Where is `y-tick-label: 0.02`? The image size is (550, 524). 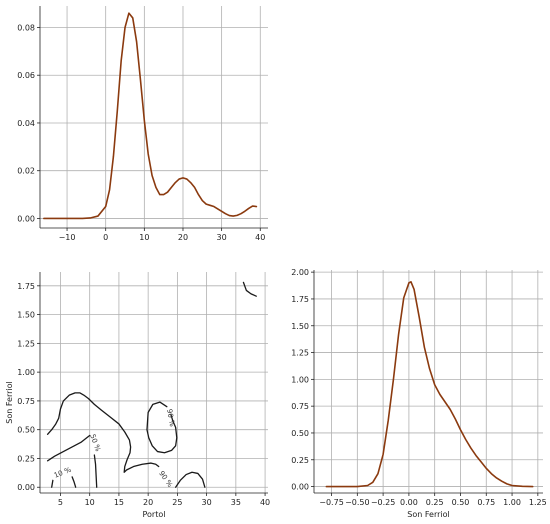
y-tick-label: 0.02 is located at coordinates (26, 171).